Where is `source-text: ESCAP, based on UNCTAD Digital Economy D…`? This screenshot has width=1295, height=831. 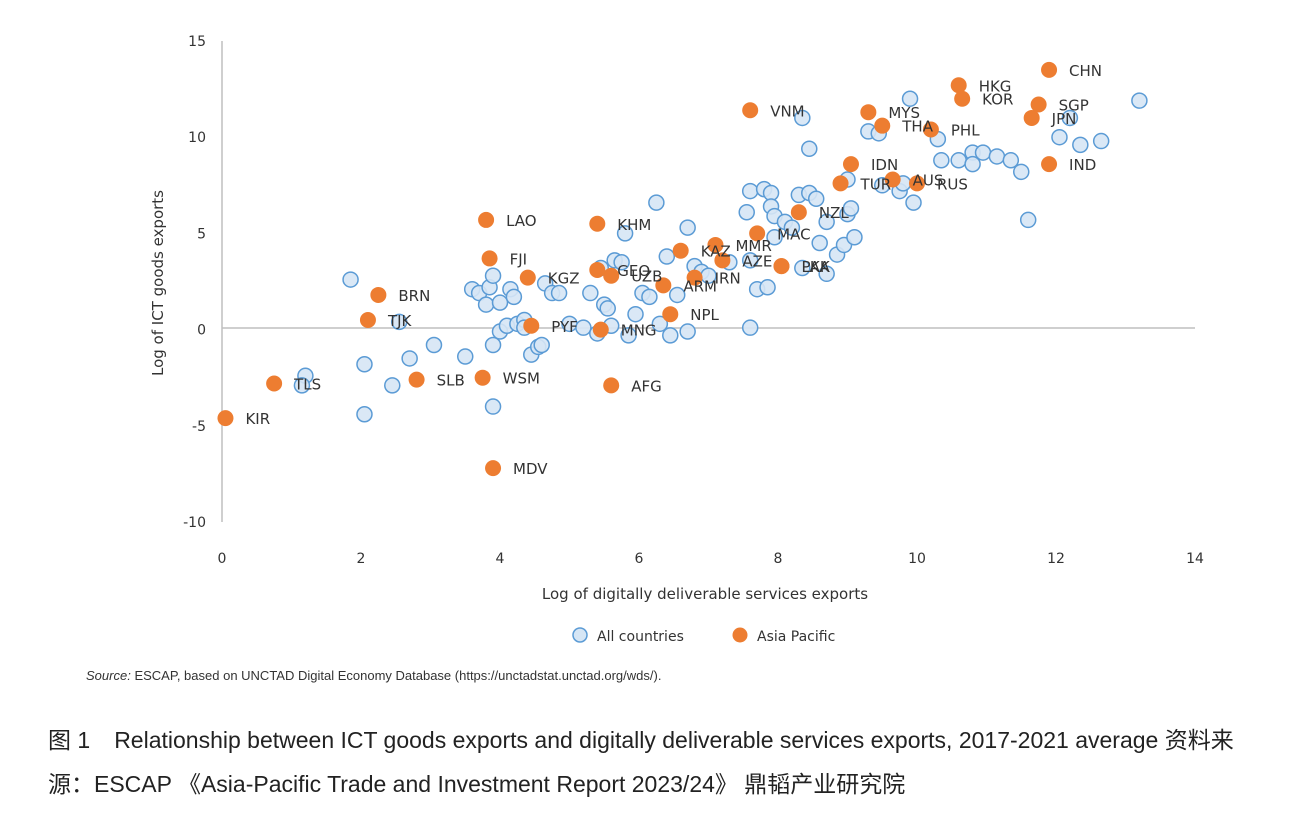
source-text: ESCAP, based on UNCTAD Digital Economy D… is located at coordinates (398, 675).